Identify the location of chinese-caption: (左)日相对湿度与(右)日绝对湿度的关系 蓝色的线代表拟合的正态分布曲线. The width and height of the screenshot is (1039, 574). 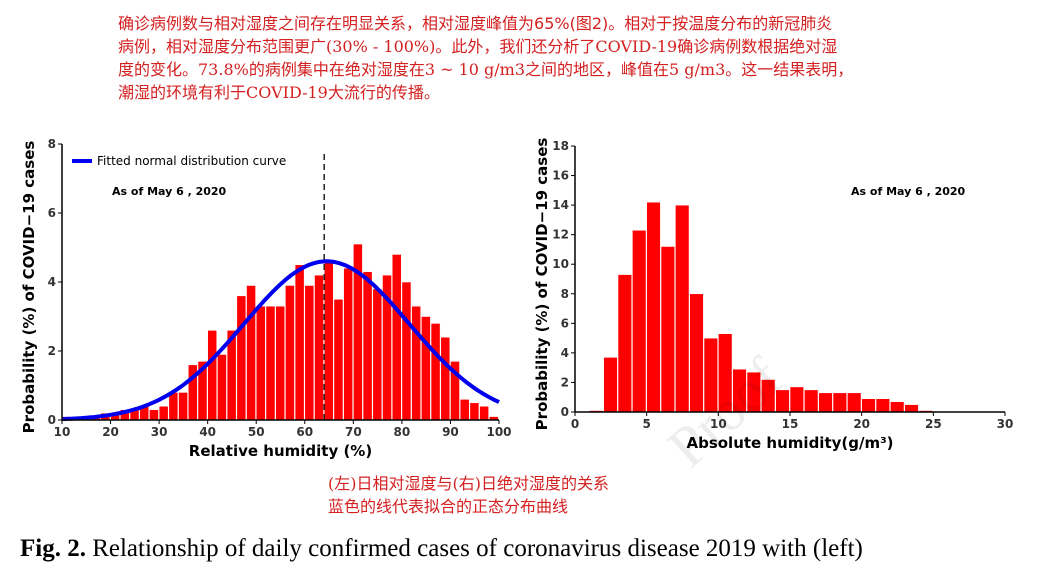
(468, 495).